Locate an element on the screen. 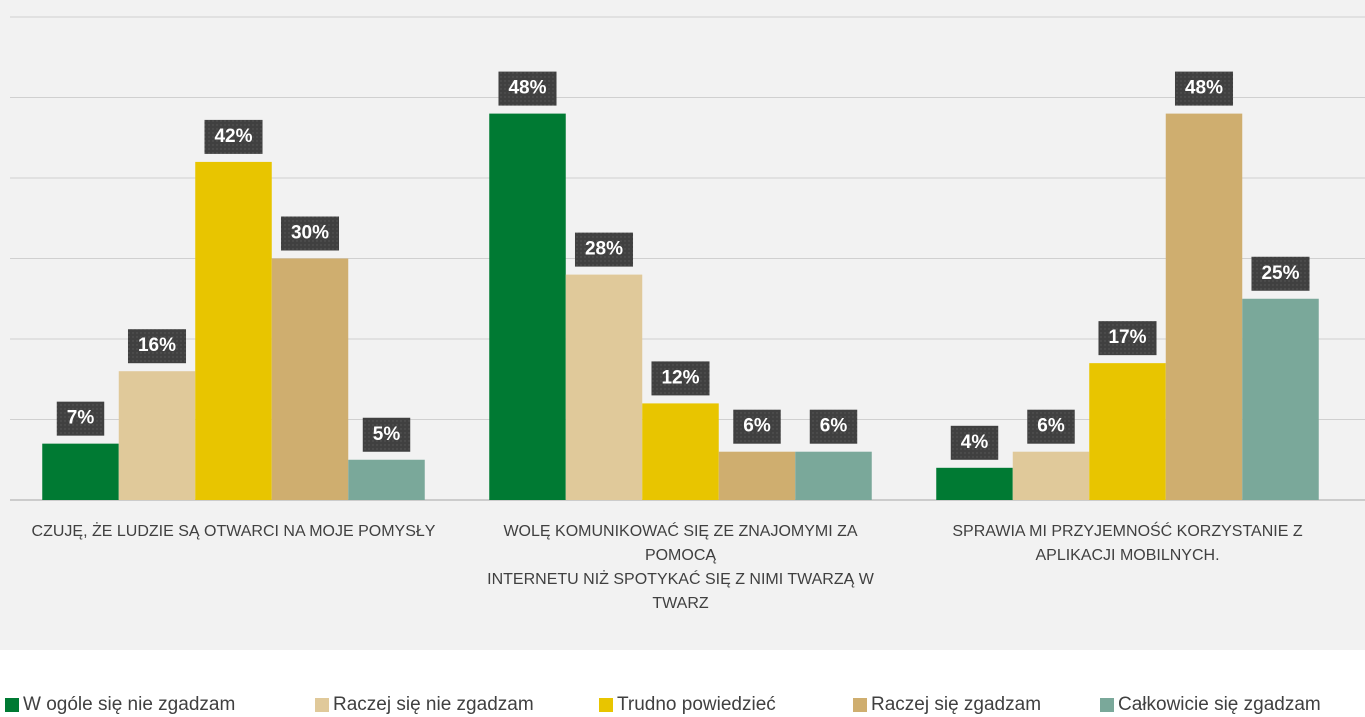 The image size is (1365, 717). data-label: 42% is located at coordinates (233, 136).